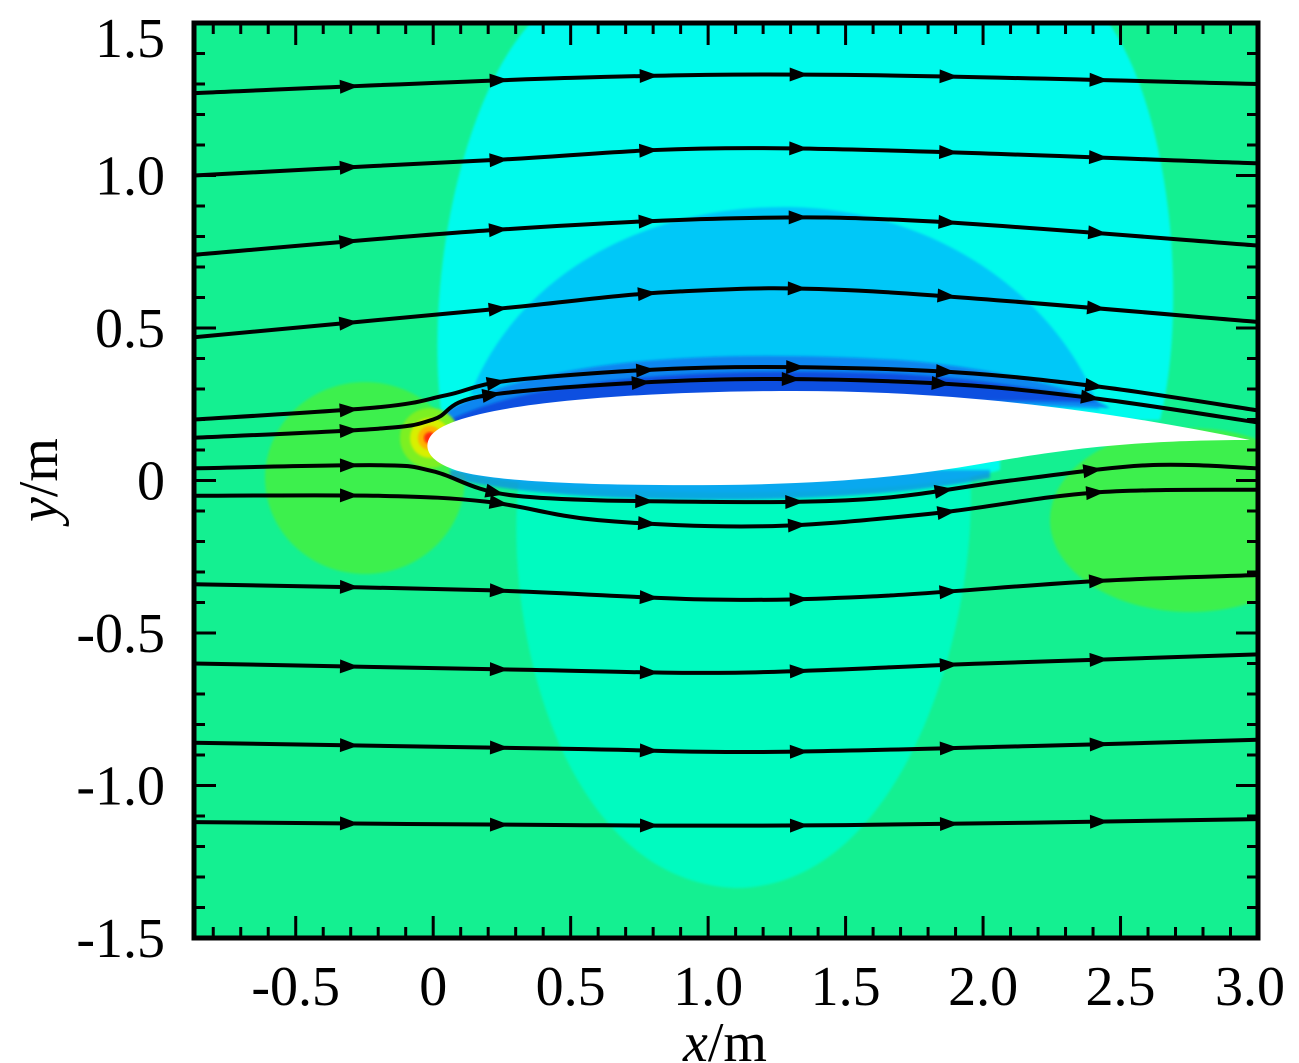 This screenshot has width=1299, height=1063. What do you see at coordinates (433, 987) in the screenshot?
I see `x-tick-label: 0` at bounding box center [433, 987].